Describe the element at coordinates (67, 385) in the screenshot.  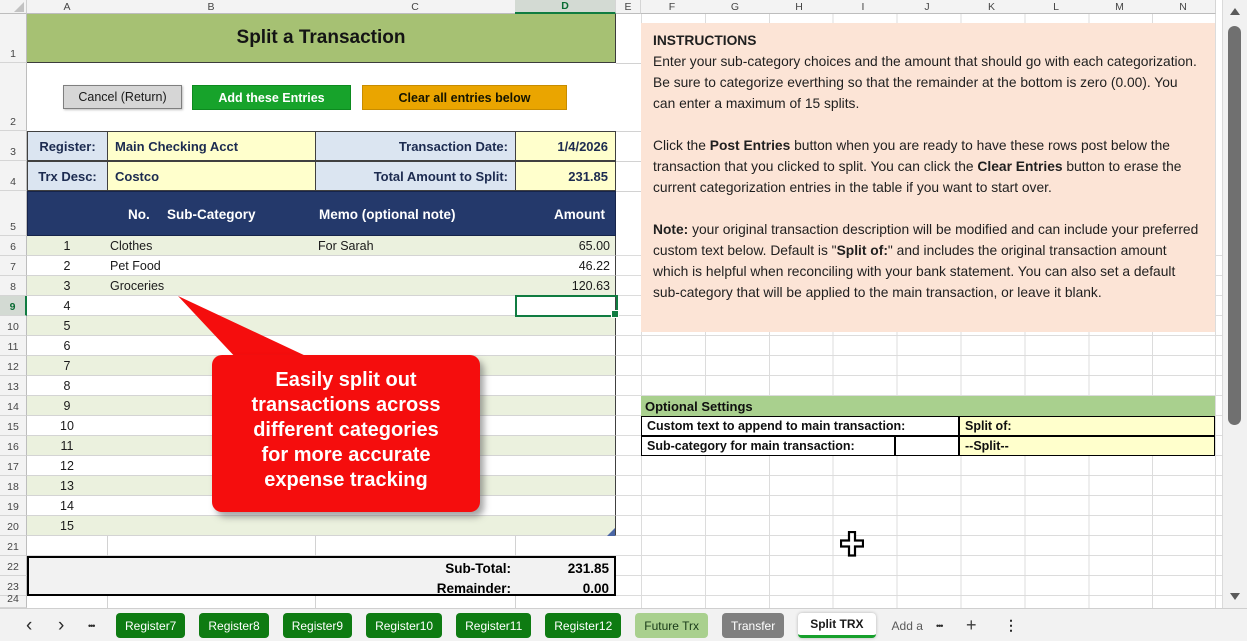
I see `cell-no: 8` at that location.